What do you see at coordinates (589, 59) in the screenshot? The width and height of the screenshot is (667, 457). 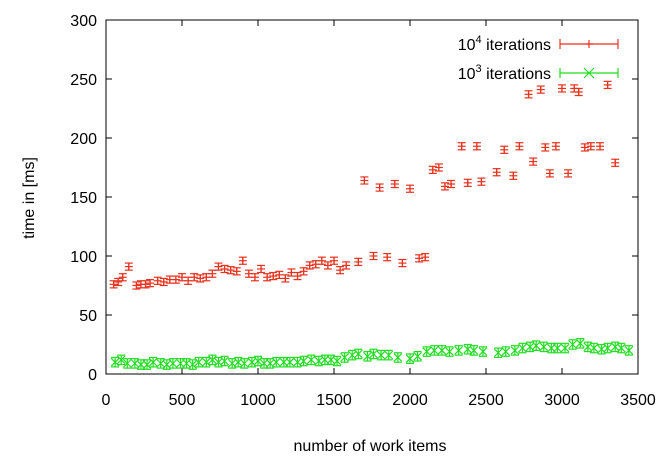 I see `legend-swatches` at bounding box center [589, 59].